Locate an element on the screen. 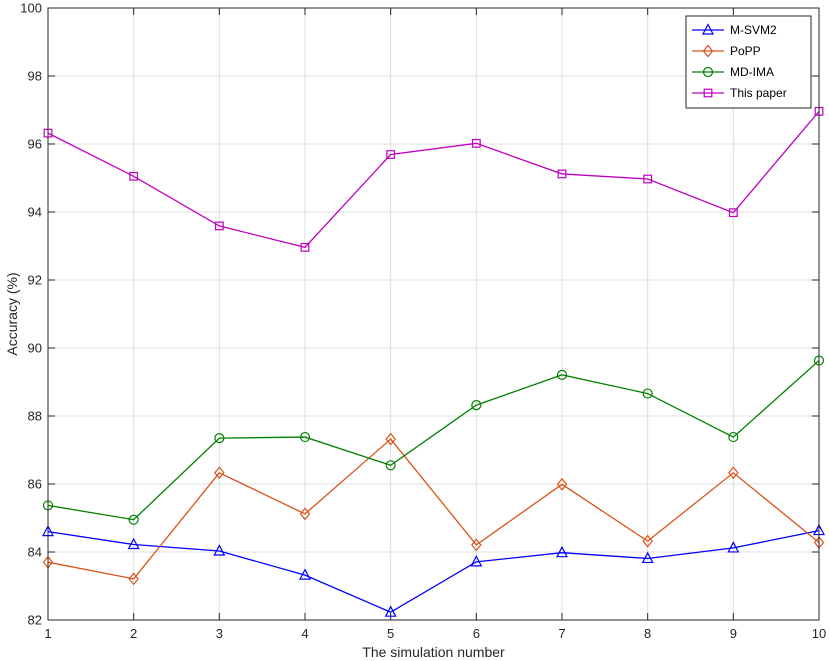 The image size is (829, 661). legend-item: PoPP is located at coordinates (726, 51).